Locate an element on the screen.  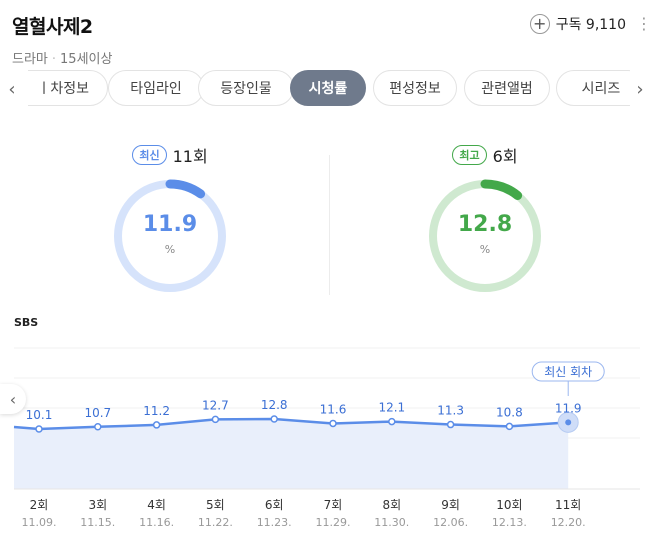
best-rating-panel: 최고 6회 12.8 % is located at coordinates (485, 220).